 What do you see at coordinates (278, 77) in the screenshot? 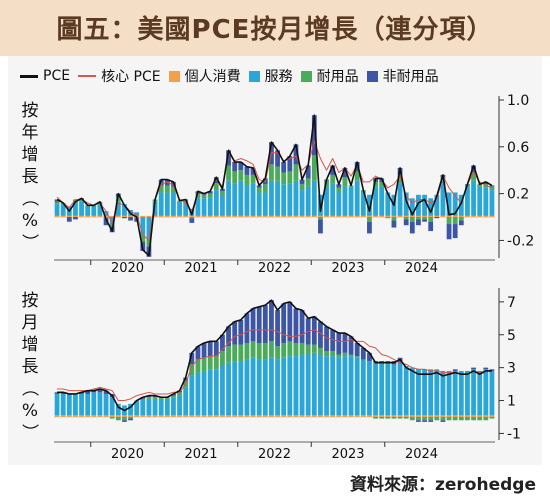
I see `legend-label-services: 服務` at bounding box center [278, 77].